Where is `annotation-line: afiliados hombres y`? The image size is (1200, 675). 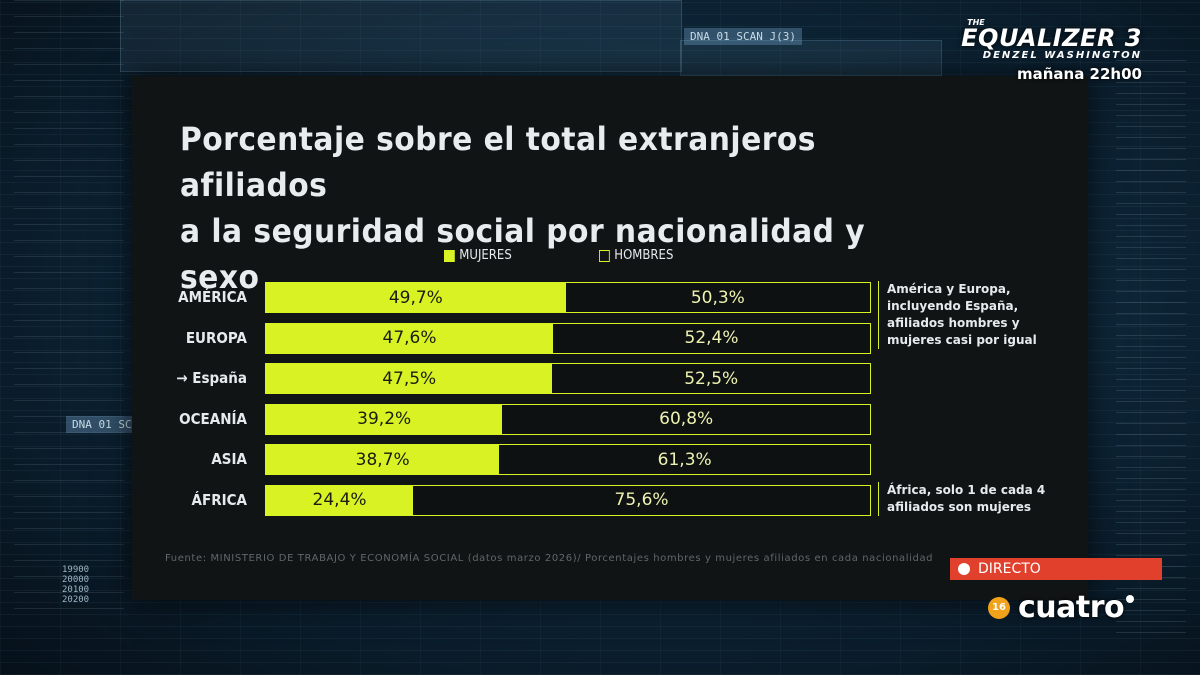
annotation-line: afiliados hombres y is located at coordinates (953, 323).